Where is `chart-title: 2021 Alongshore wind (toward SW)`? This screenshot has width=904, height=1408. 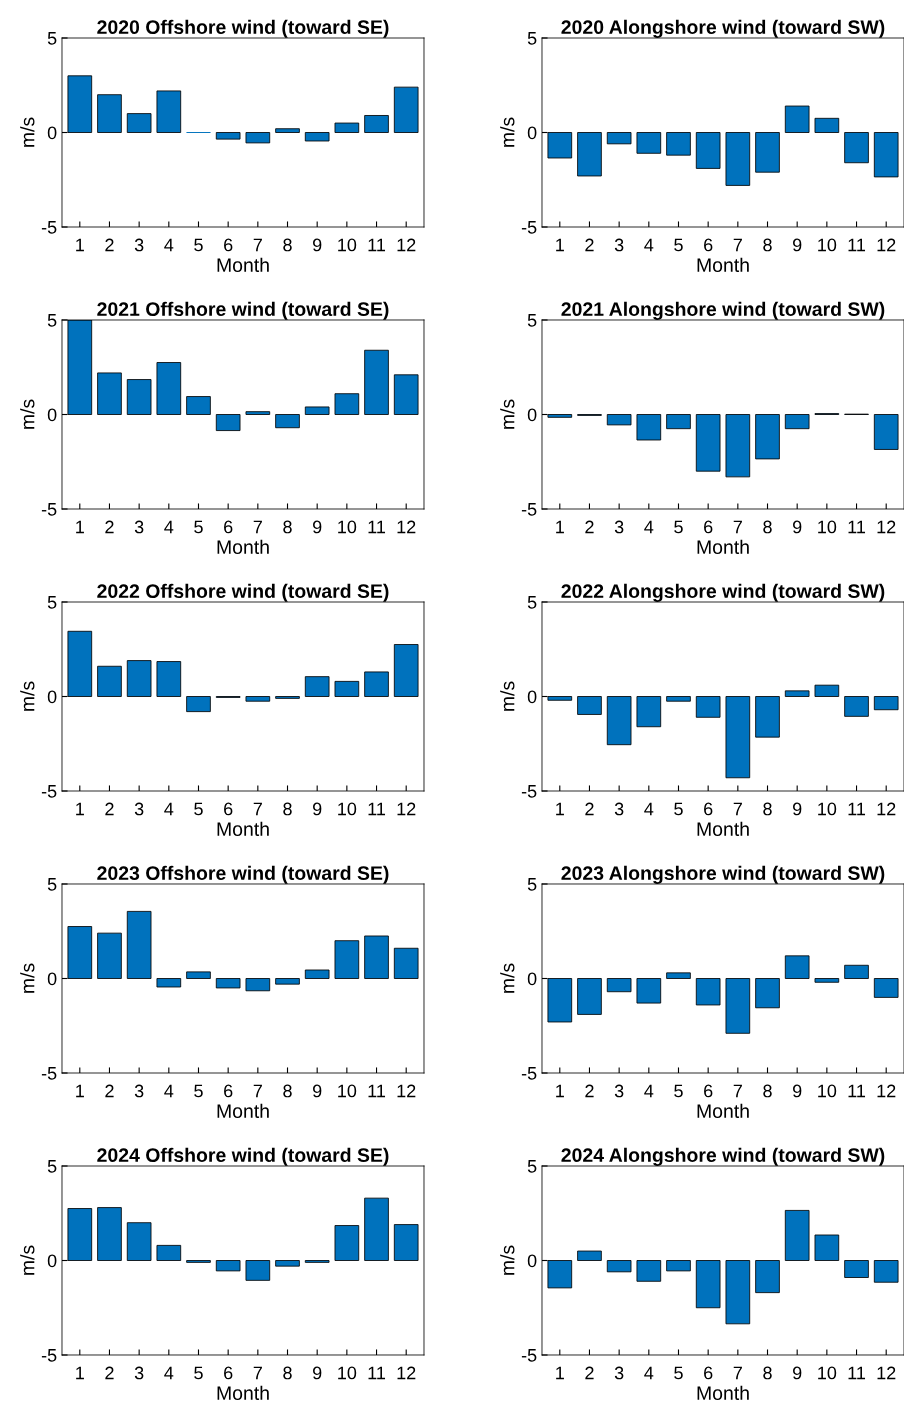 chart-title: 2021 Alongshore wind (toward SW) is located at coordinates (723, 310).